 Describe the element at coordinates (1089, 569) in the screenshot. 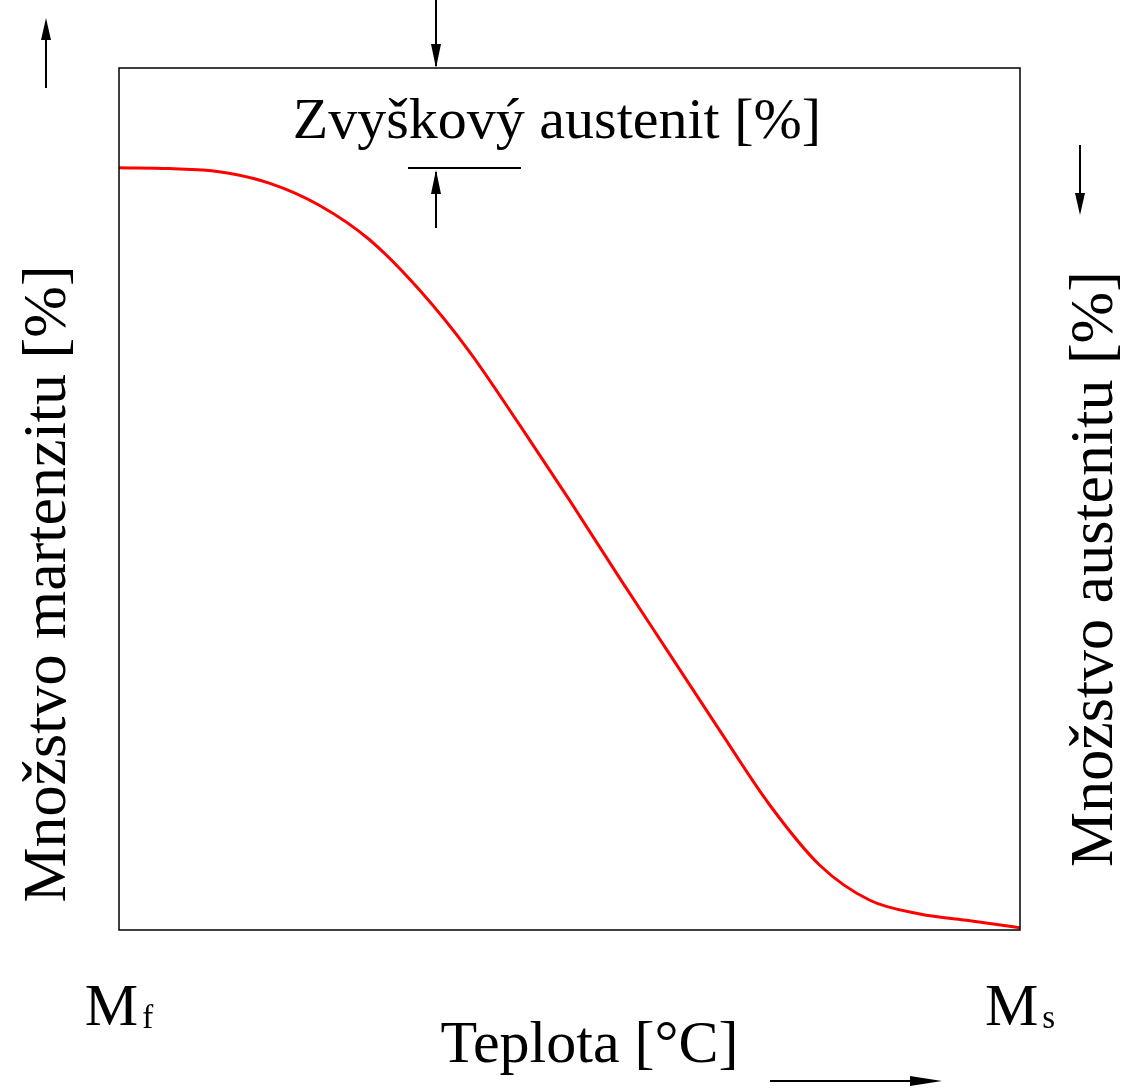

I see `y2-axis-title: Množstvo austenitu [%]` at that location.